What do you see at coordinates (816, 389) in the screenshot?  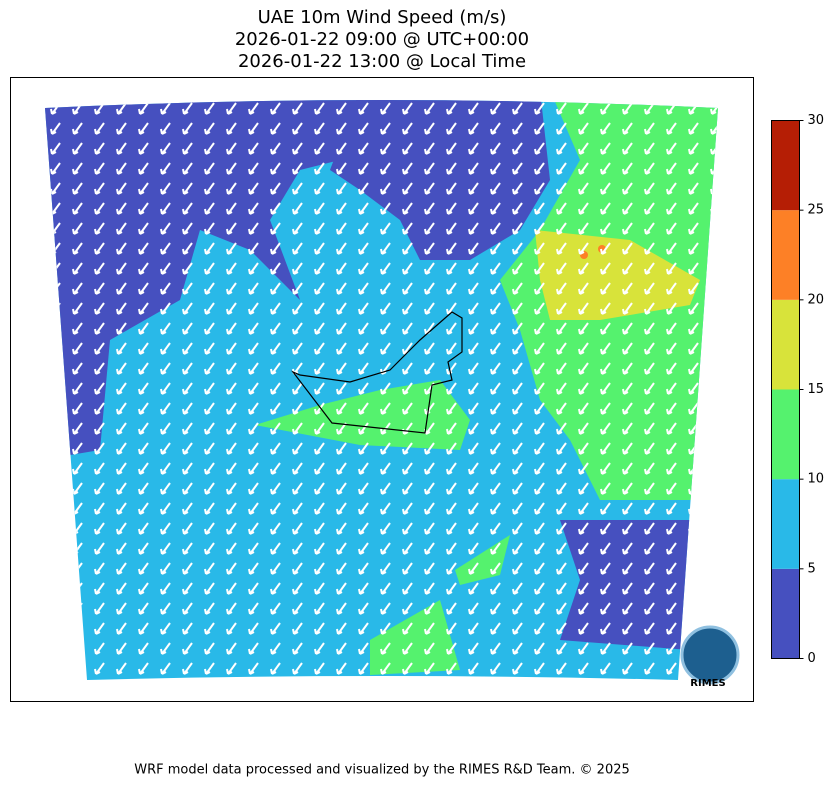 I see `colorbar-tick-label: 15` at bounding box center [816, 389].